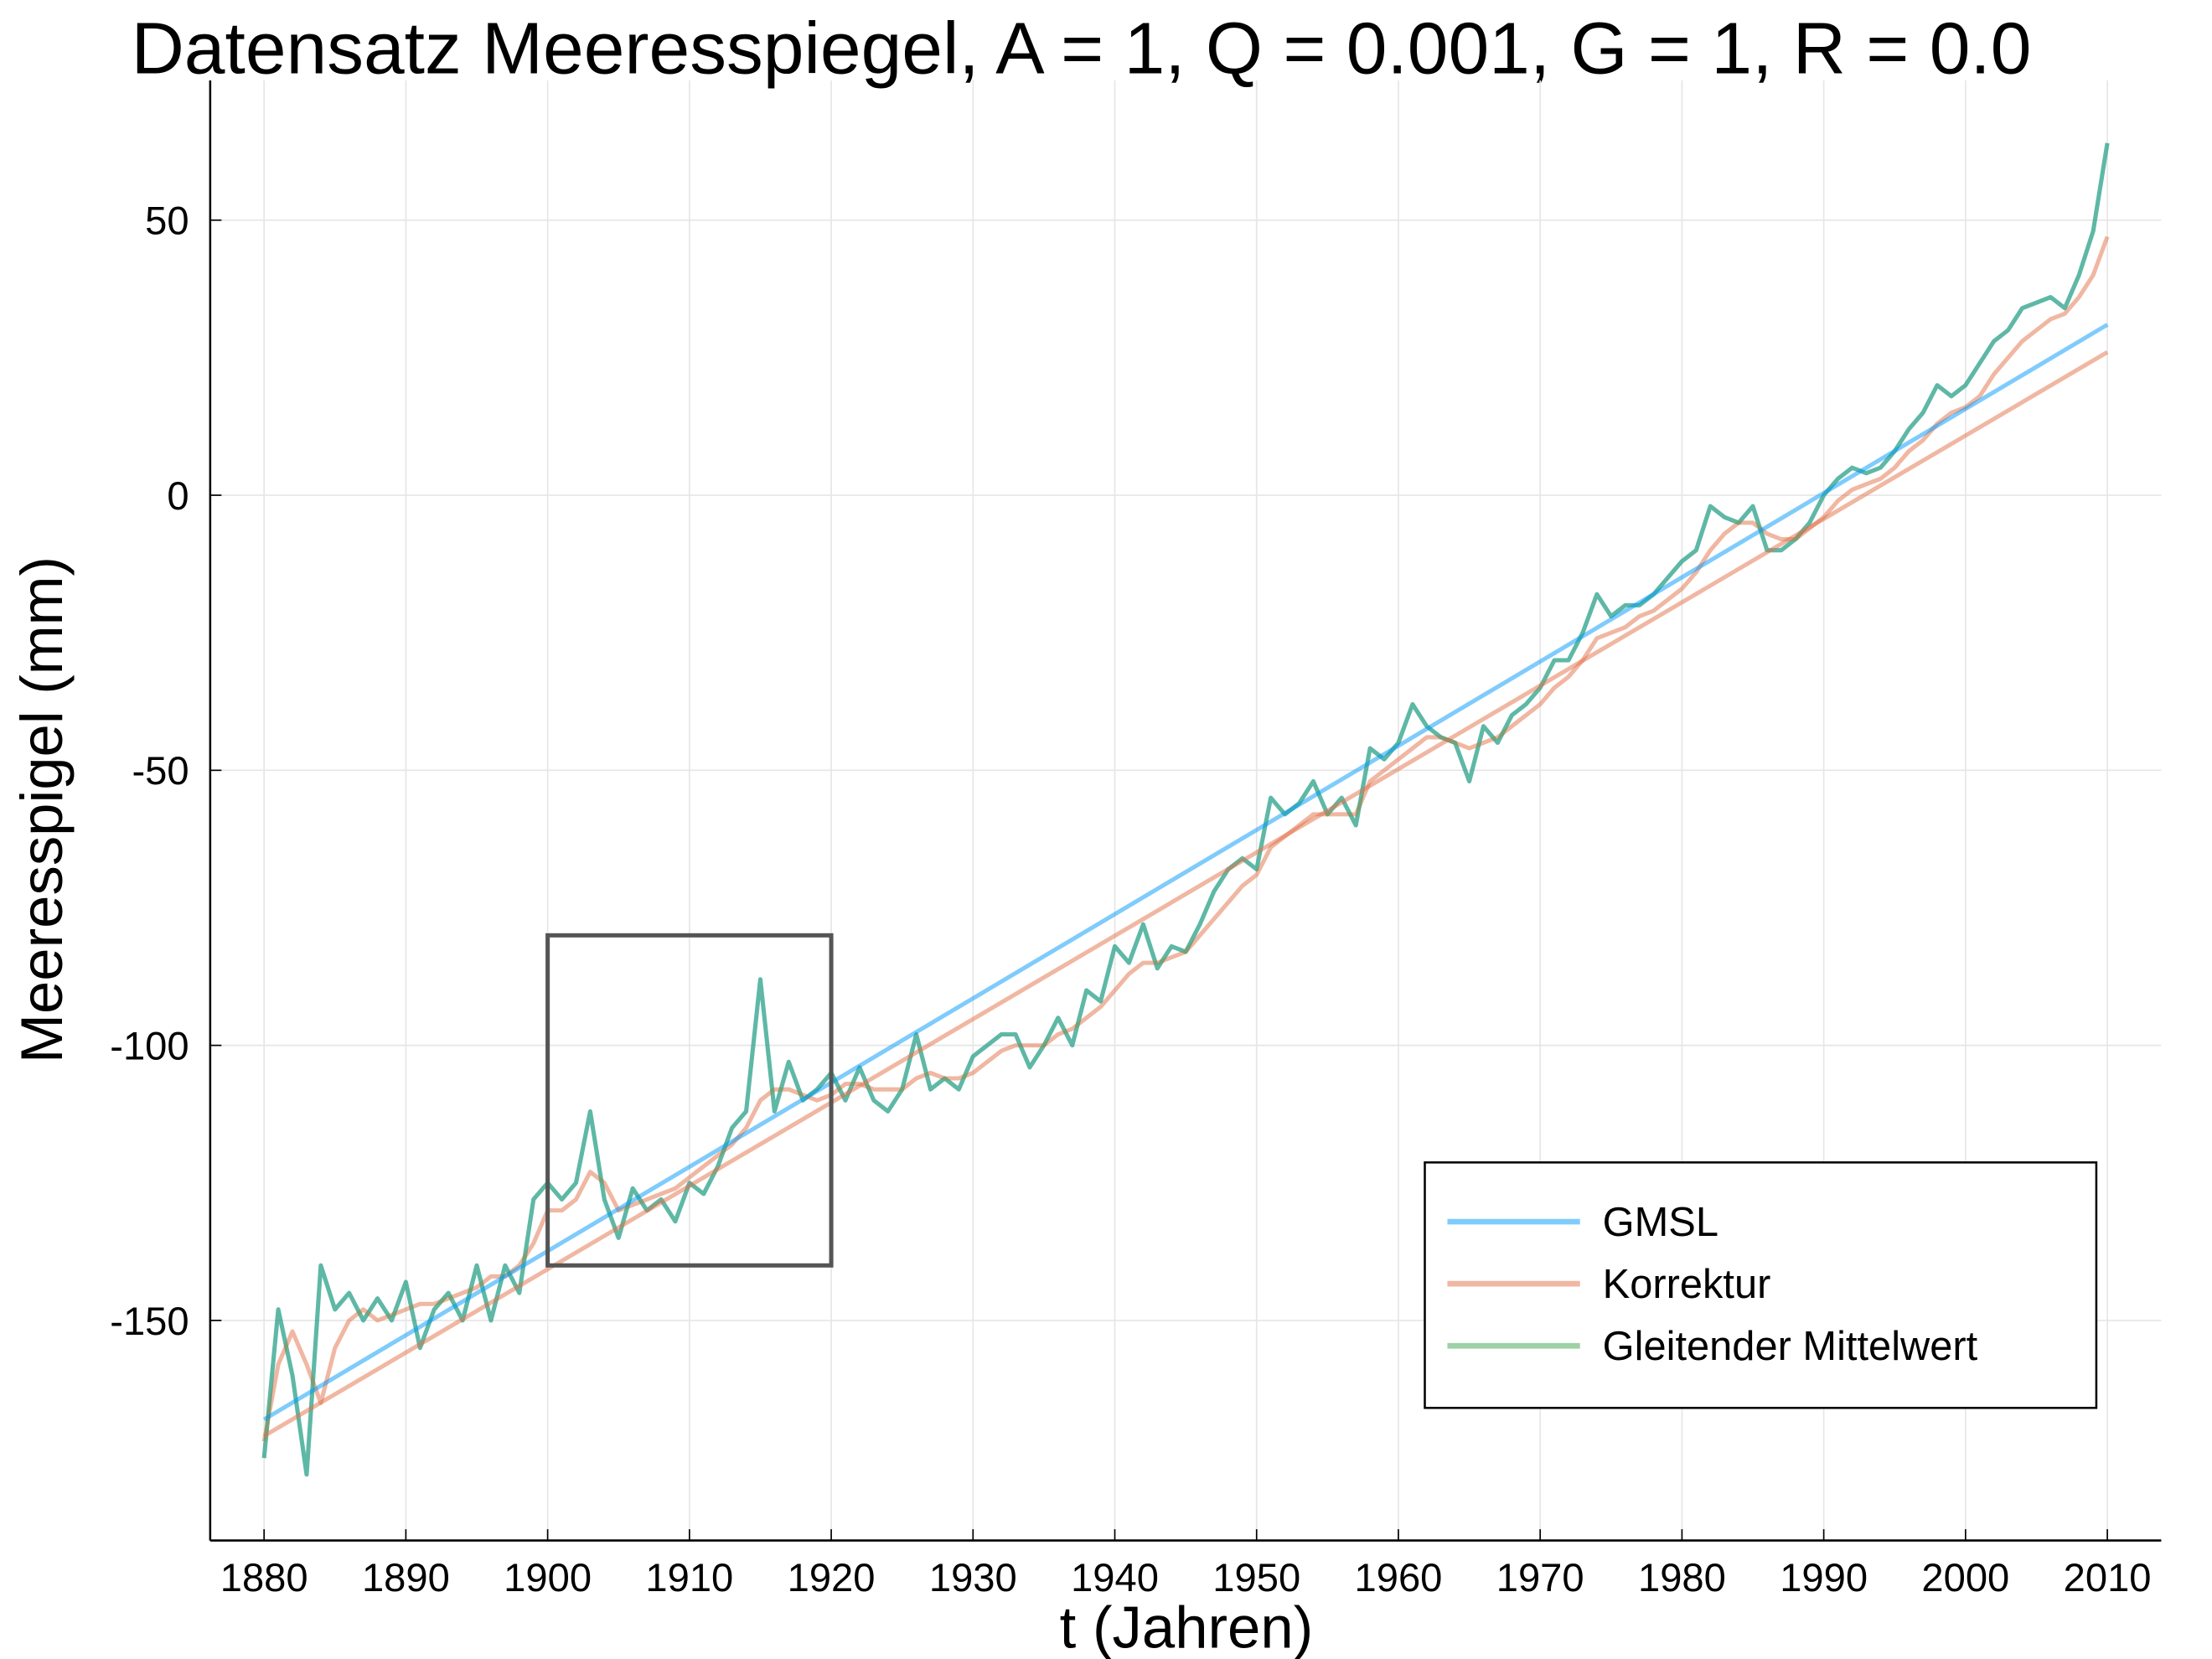 This screenshot has width=2212, height=1659. Describe the element at coordinates (1687, 1284) in the screenshot. I see `legend-label: Korrektur` at that location.